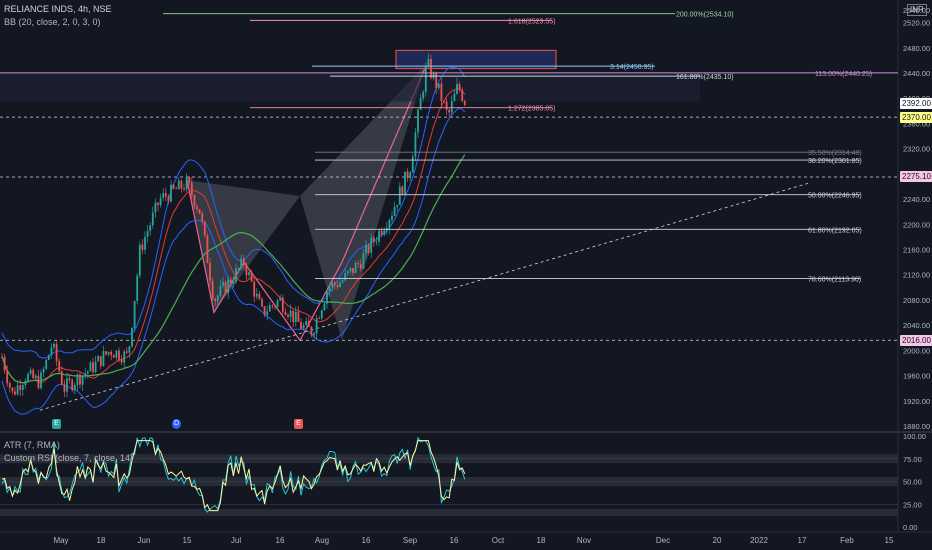 This screenshot has height=550, width=932. I want to click on bb-indicator-label: BB (20, close, 2, 0, 3, 0), so click(52, 22).